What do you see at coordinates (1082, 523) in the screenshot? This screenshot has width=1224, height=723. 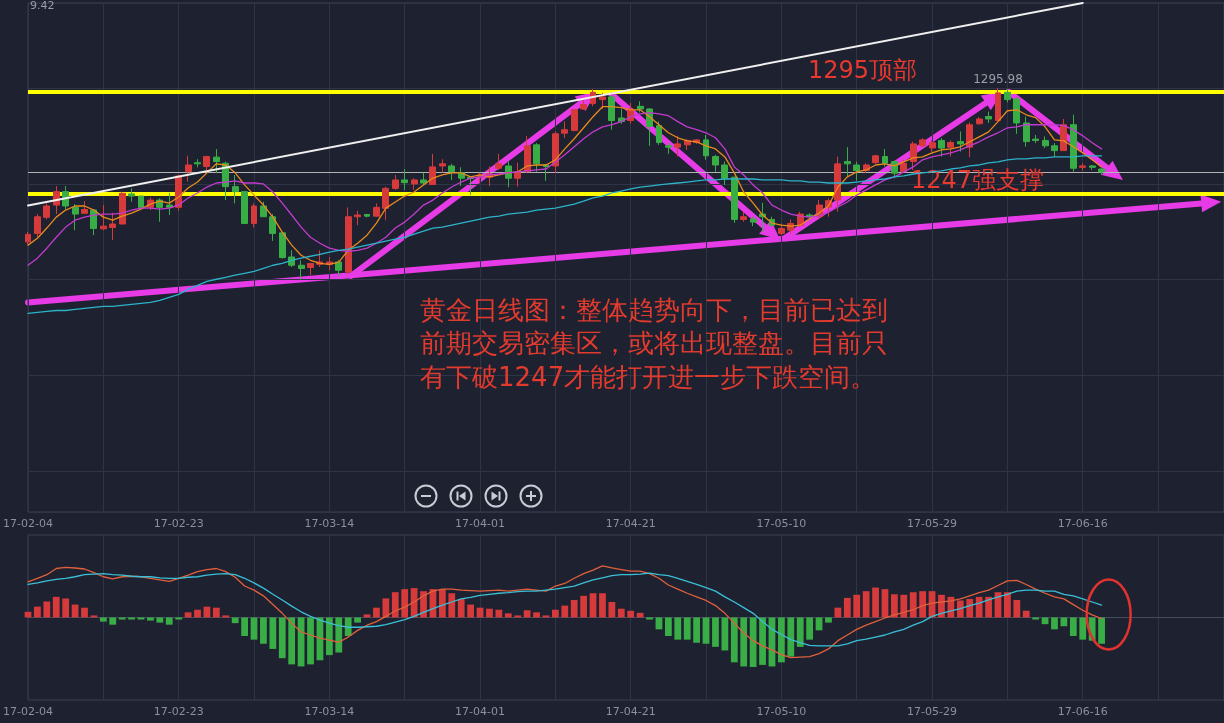 I see `x-tick-label: 17-06-16` at bounding box center [1082, 523].